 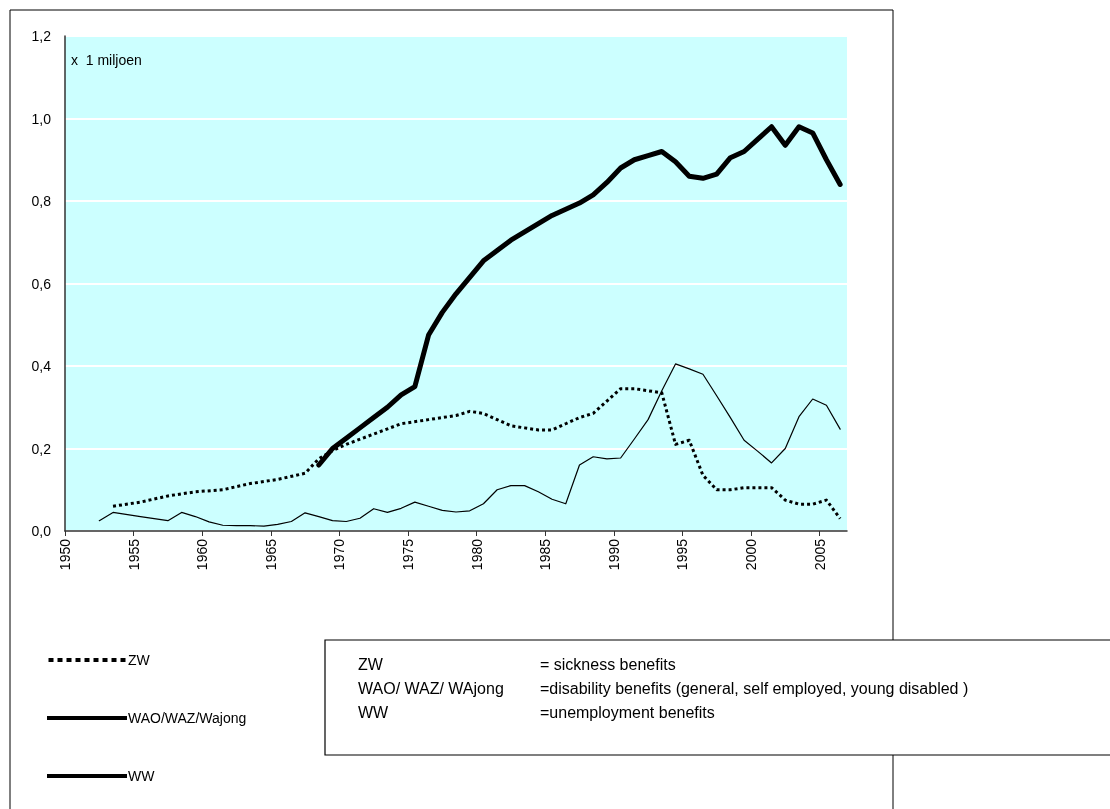 What do you see at coordinates (41, 531) in the screenshot?
I see `y-tick-label: 0,0` at bounding box center [41, 531].